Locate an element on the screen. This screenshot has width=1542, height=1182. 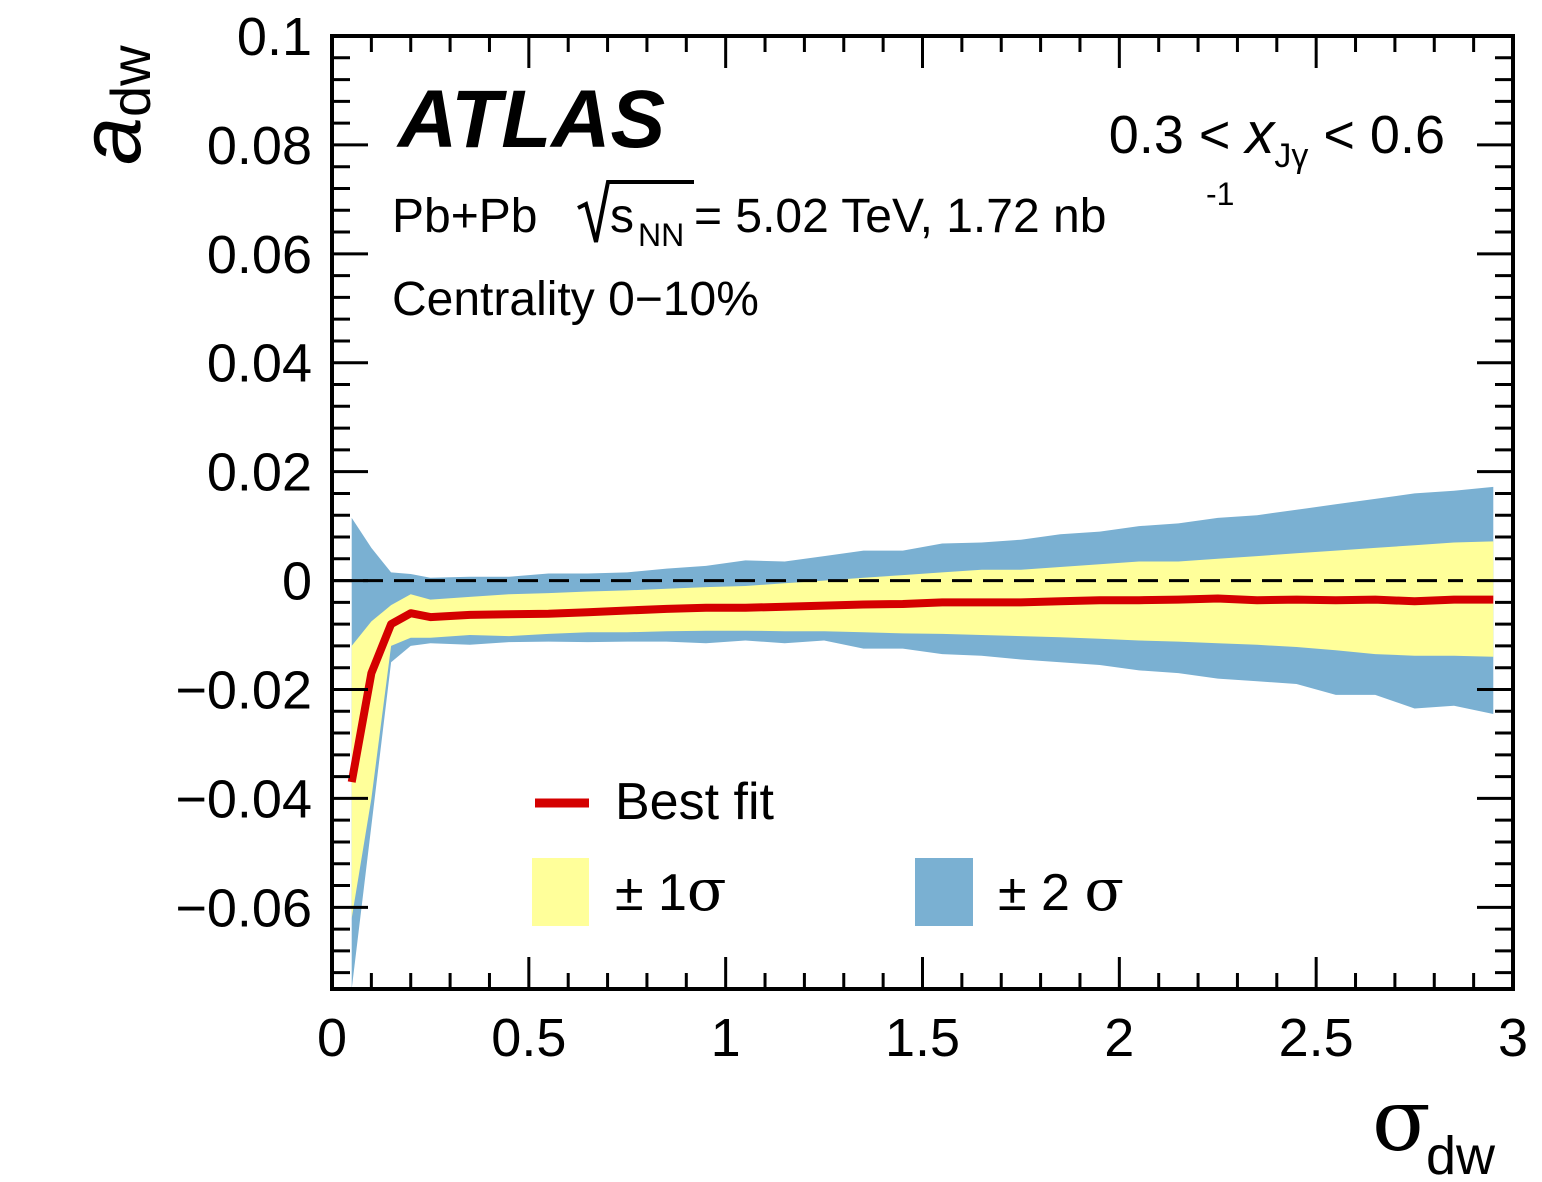
y-tick-label: −0.02 is located at coordinates (243, 690).